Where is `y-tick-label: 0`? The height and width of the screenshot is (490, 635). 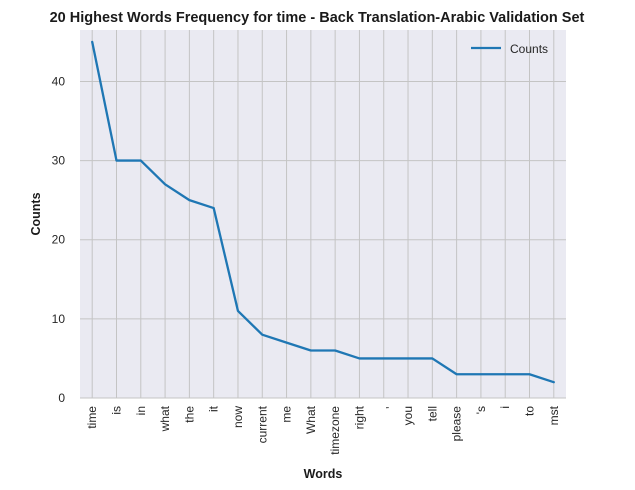 y-tick-label: 0 is located at coordinates (61, 398).